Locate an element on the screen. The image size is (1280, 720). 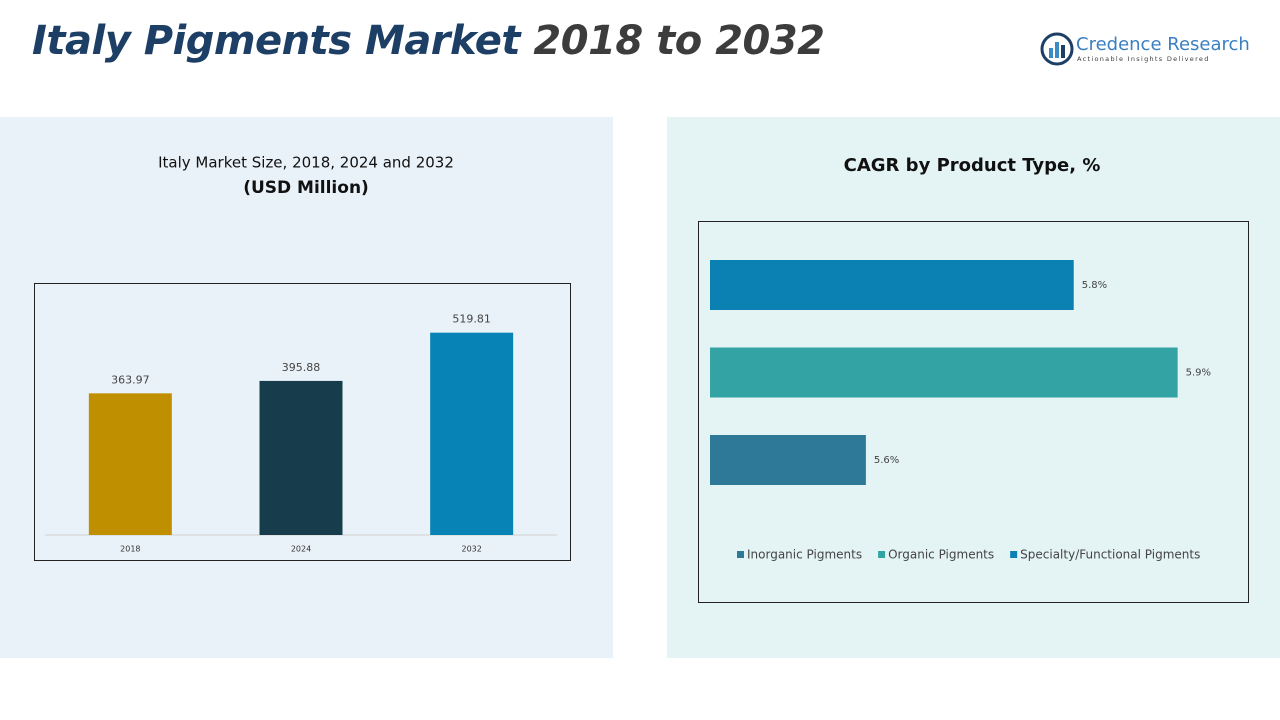
chart-title: CAGR by Product Type, % is located at coordinates (972, 165).